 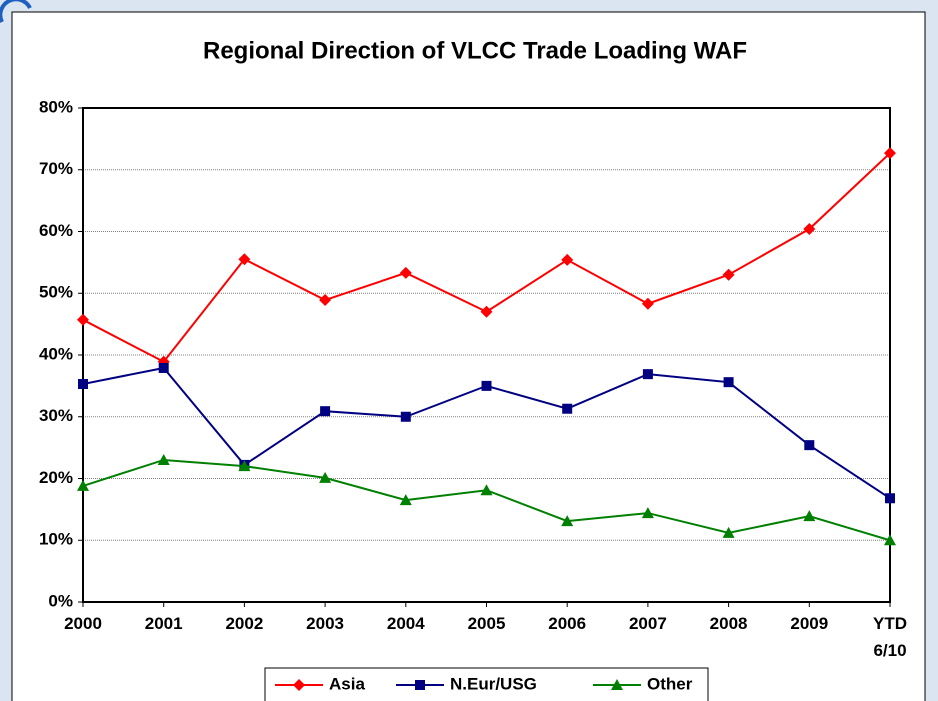 What do you see at coordinates (486, 623) in the screenshot?
I see `x-tick-label: 2005` at bounding box center [486, 623].